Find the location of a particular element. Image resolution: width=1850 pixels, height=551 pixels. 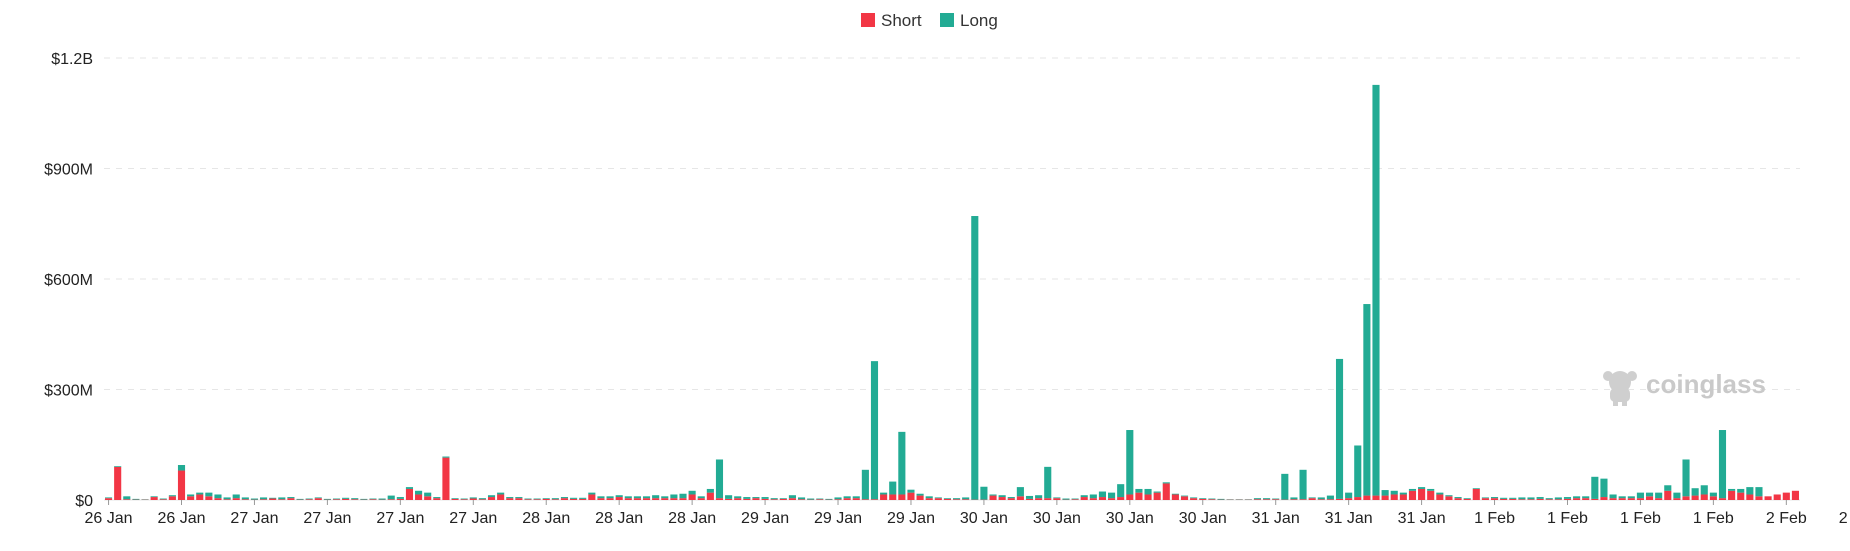

legend-item-short: Short is located at coordinates (891, 20).